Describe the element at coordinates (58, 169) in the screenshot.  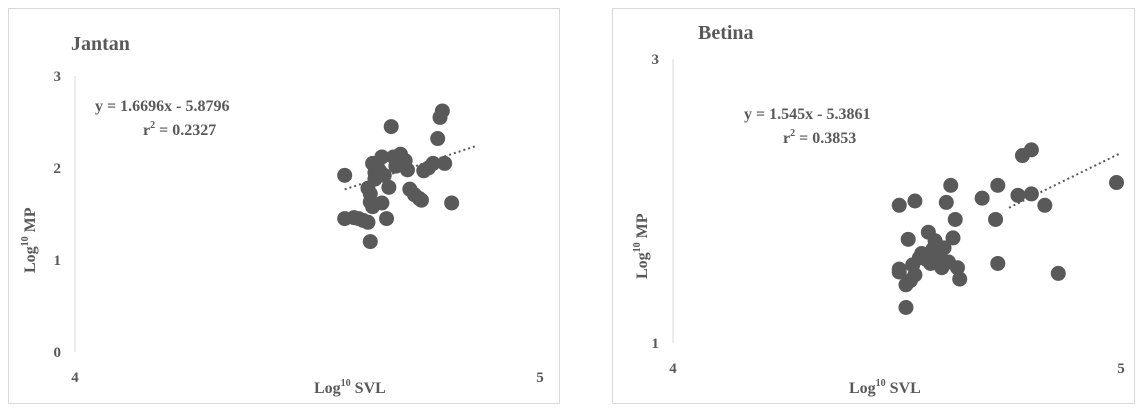
I see `y-tick-label: 2` at that location.